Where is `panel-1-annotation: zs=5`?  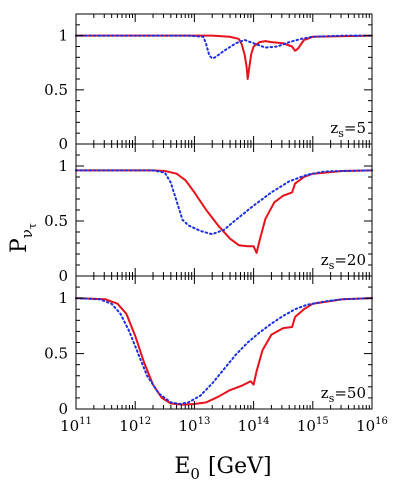 panel-1-annotation: zs=5 is located at coordinates (348, 129).